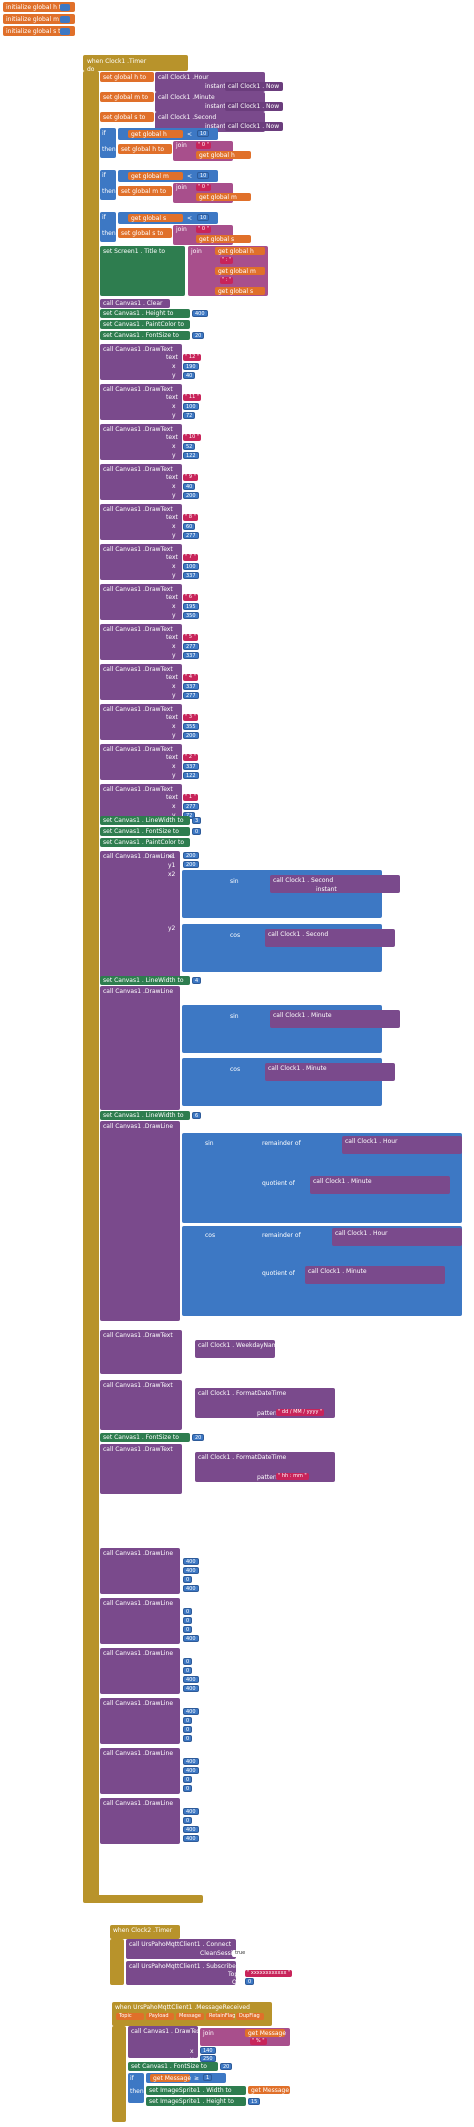 The image size is (474, 2127). I want to click on drawtext-x-val: 52, so click(189, 446).